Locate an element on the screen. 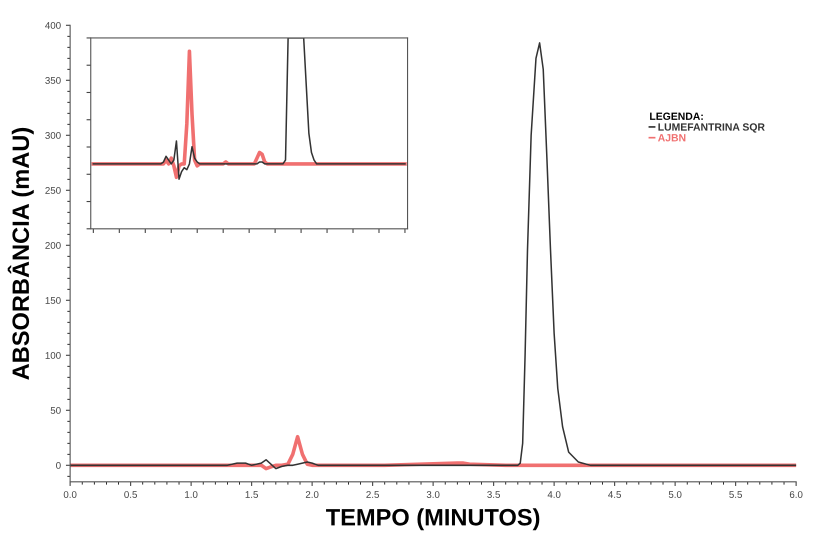 The width and height of the screenshot is (825, 550). y-tick-label: 350 is located at coordinates (53, 80).